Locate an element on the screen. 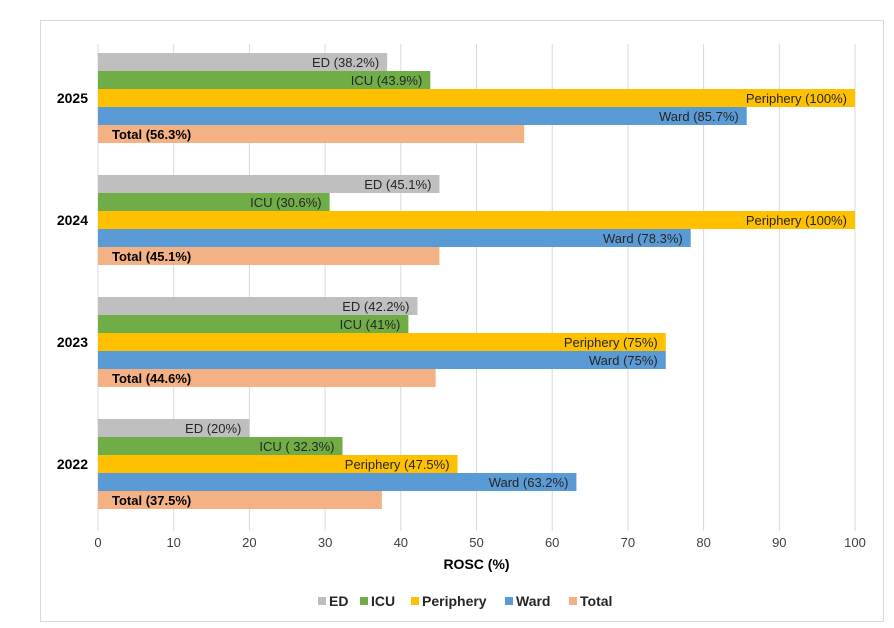 This screenshot has width=894, height=628. legend-label: Ward is located at coordinates (533, 601).